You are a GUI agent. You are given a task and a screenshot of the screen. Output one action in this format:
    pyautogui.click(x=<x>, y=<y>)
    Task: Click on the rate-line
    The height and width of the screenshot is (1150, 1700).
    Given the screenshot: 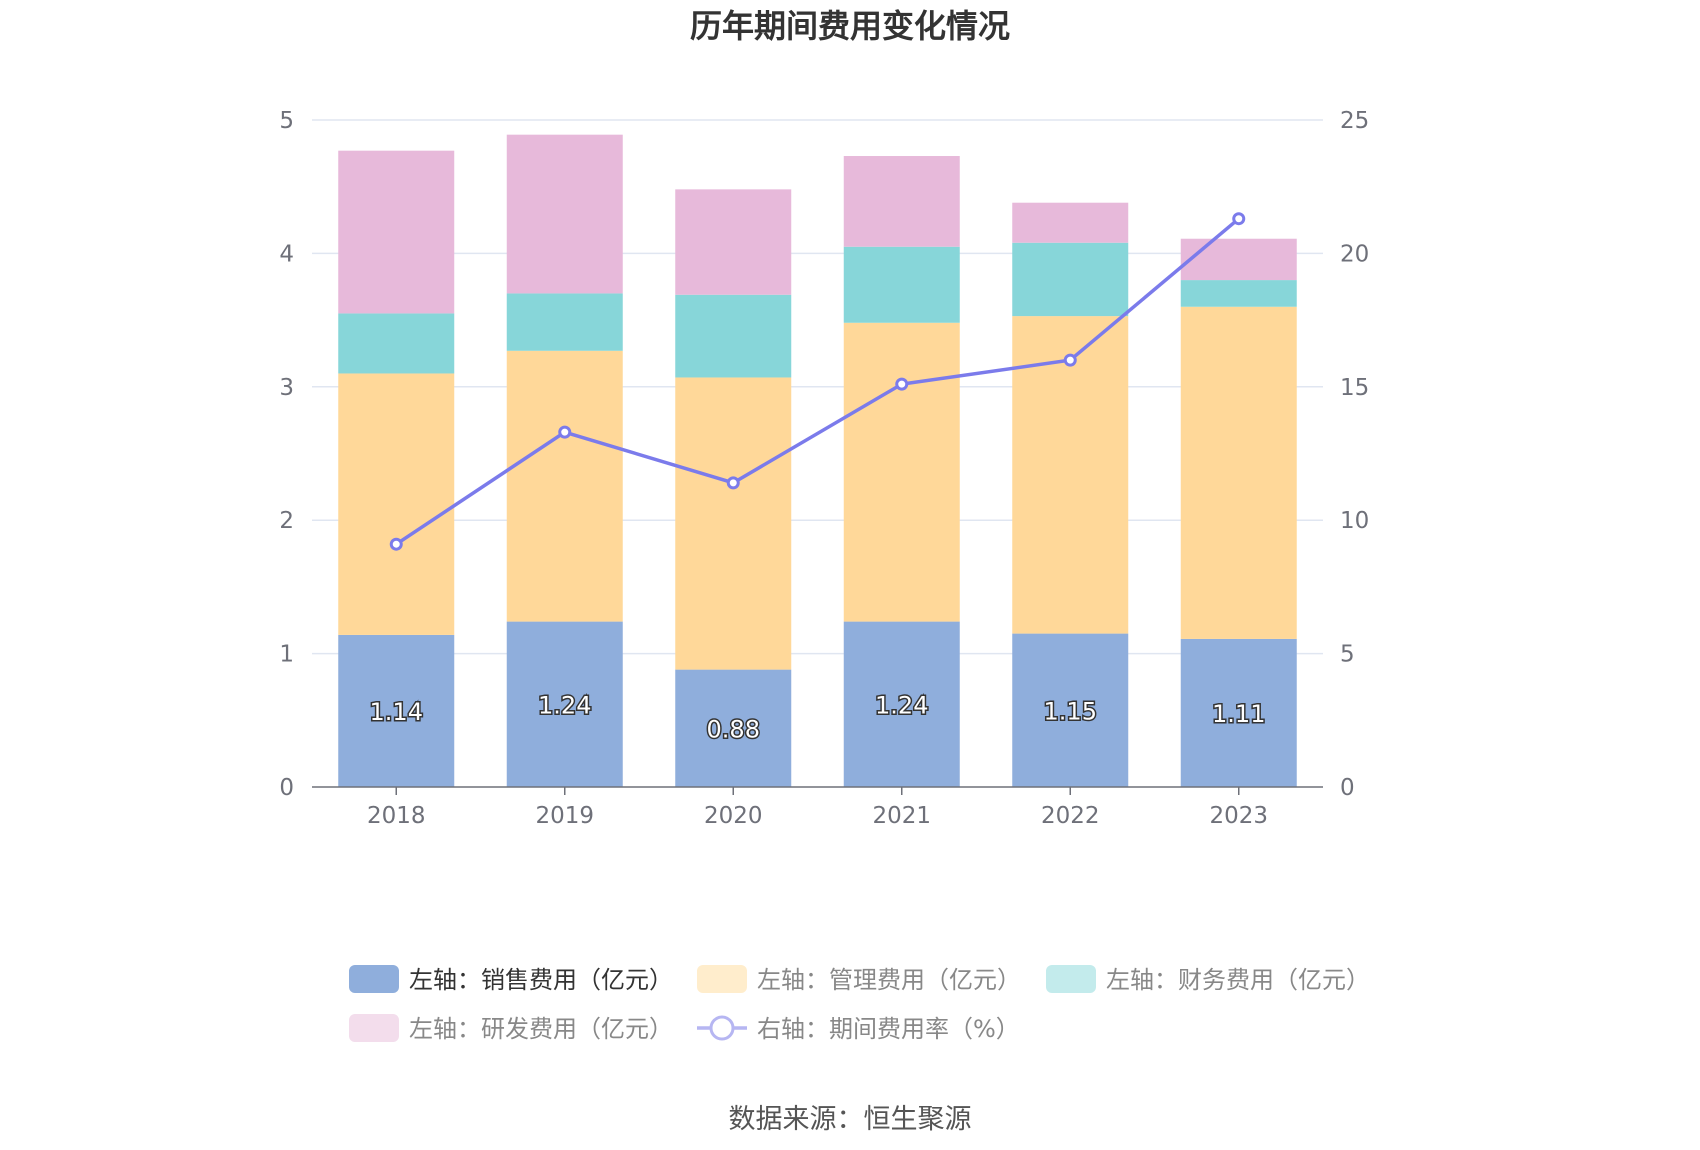 What is the action you would take?
    pyautogui.click(x=817, y=381)
    